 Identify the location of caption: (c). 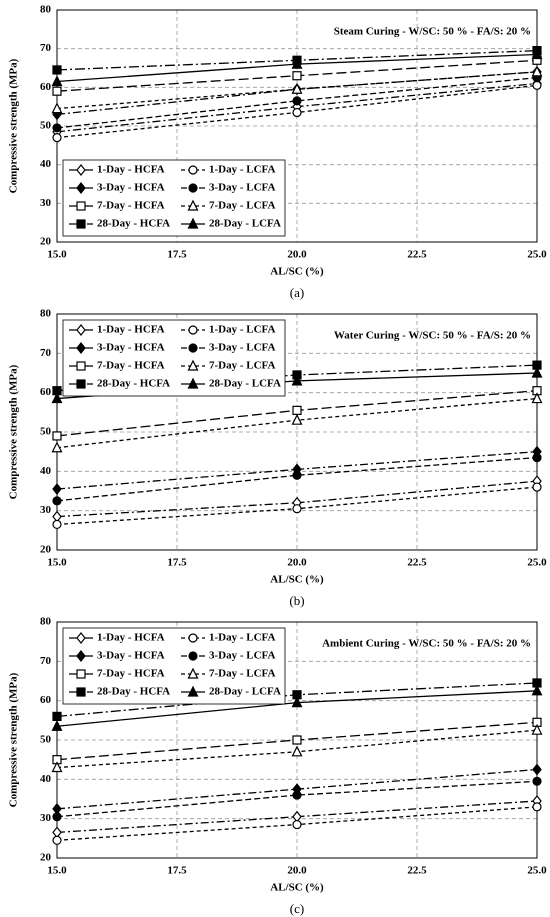
(297, 908).